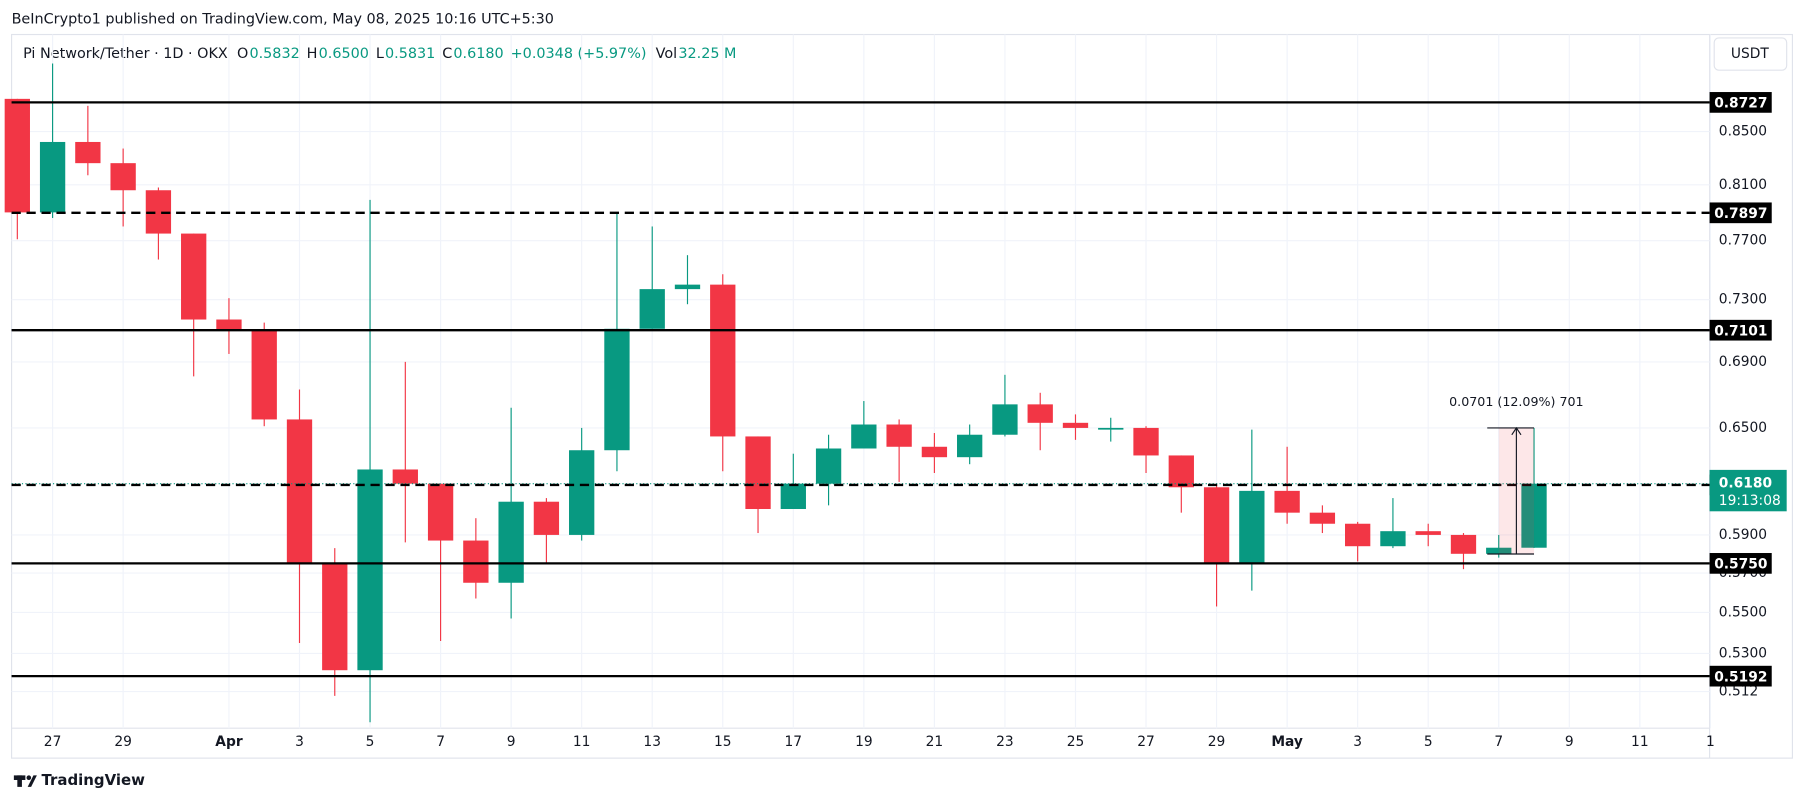  What do you see at coordinates (93, 780) in the screenshot?
I see `brand: TradingView` at bounding box center [93, 780].